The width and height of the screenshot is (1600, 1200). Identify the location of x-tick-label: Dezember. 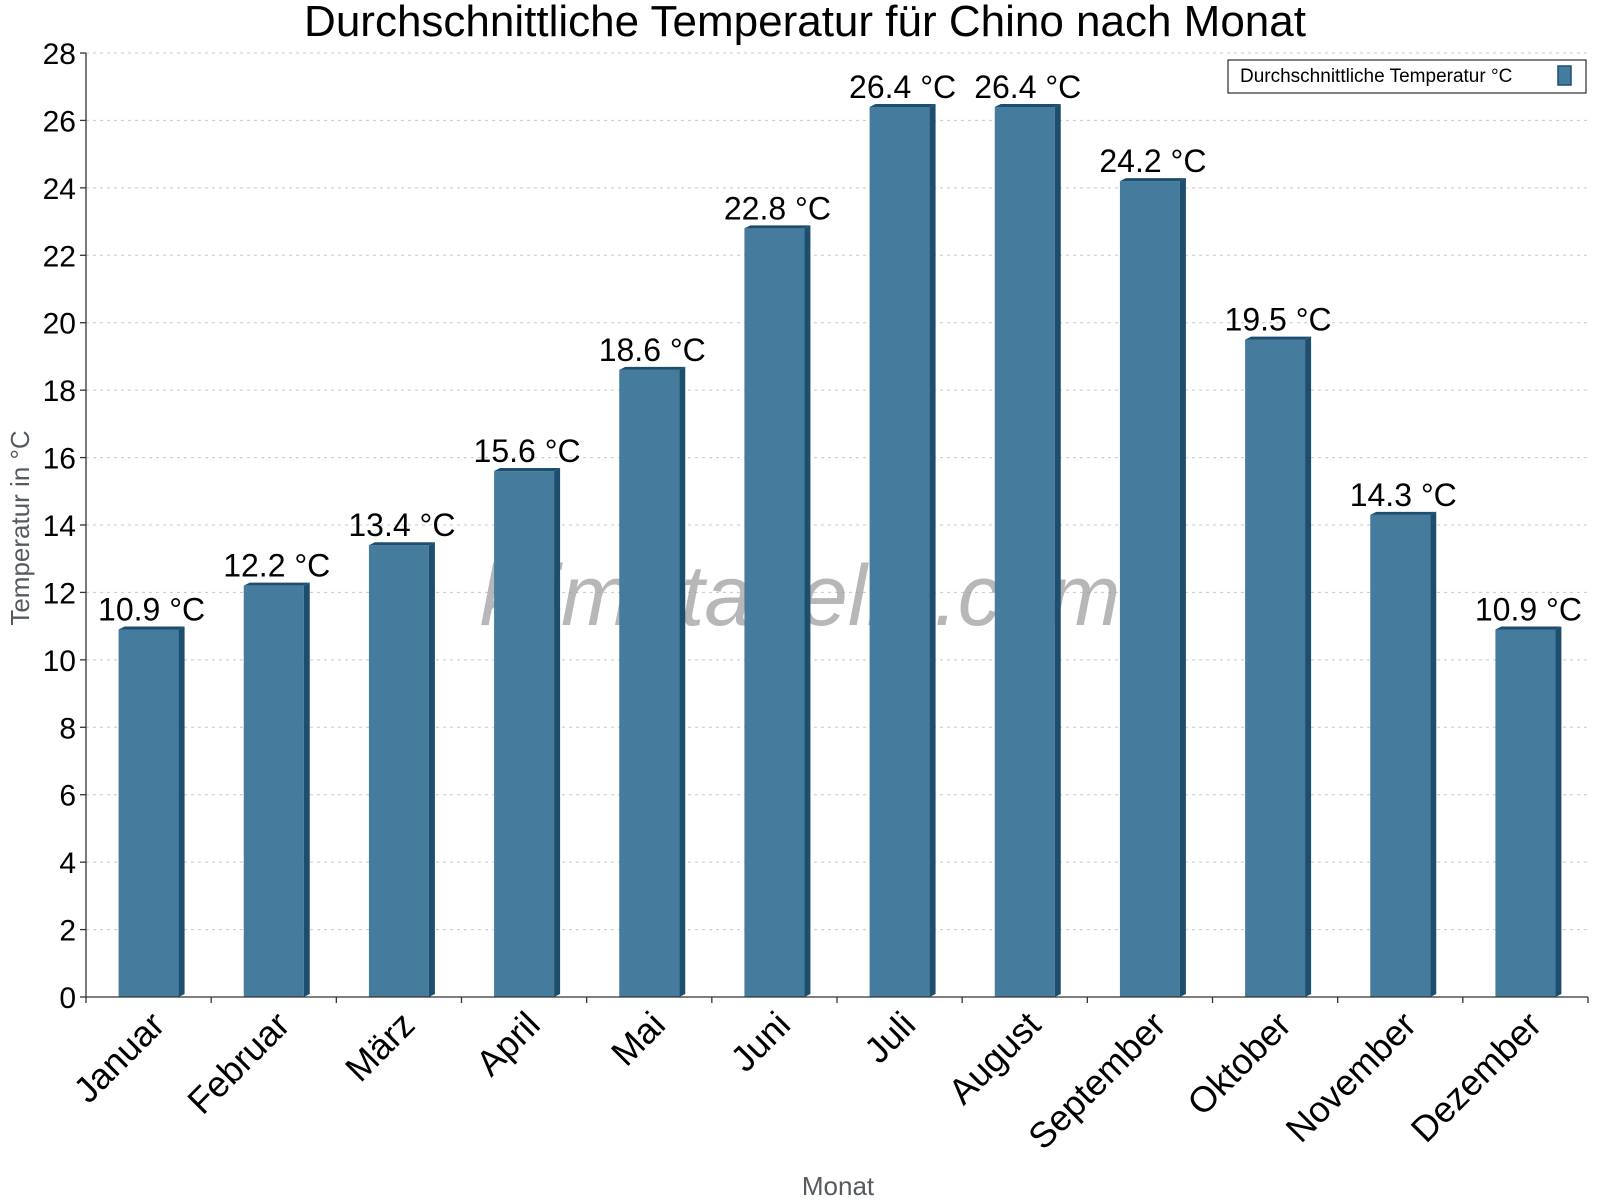
(1476, 1077).